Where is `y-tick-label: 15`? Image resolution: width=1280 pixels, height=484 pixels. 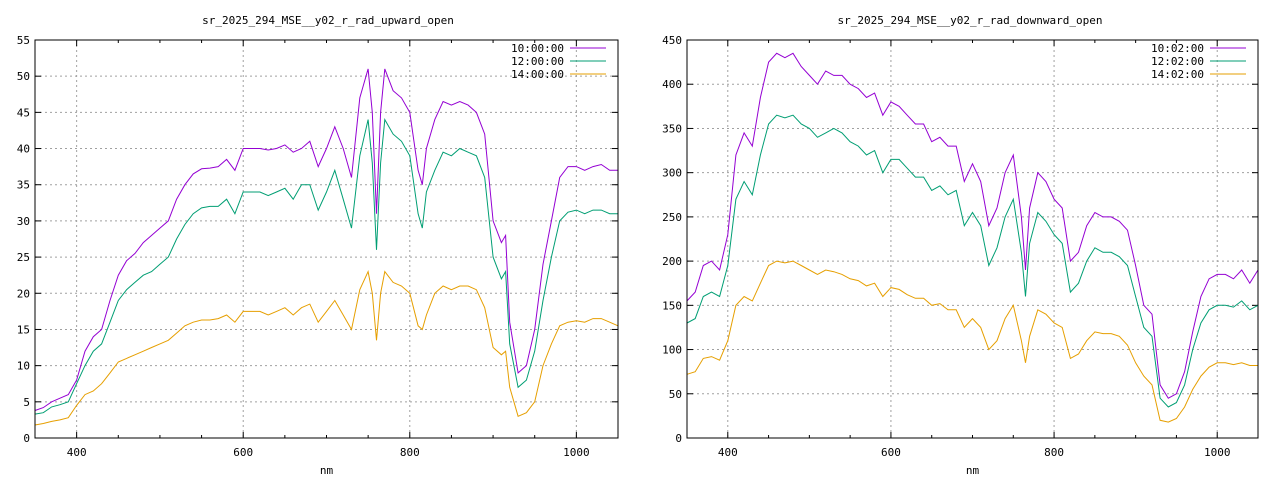 y-tick-label: 15 is located at coordinates (23, 329).